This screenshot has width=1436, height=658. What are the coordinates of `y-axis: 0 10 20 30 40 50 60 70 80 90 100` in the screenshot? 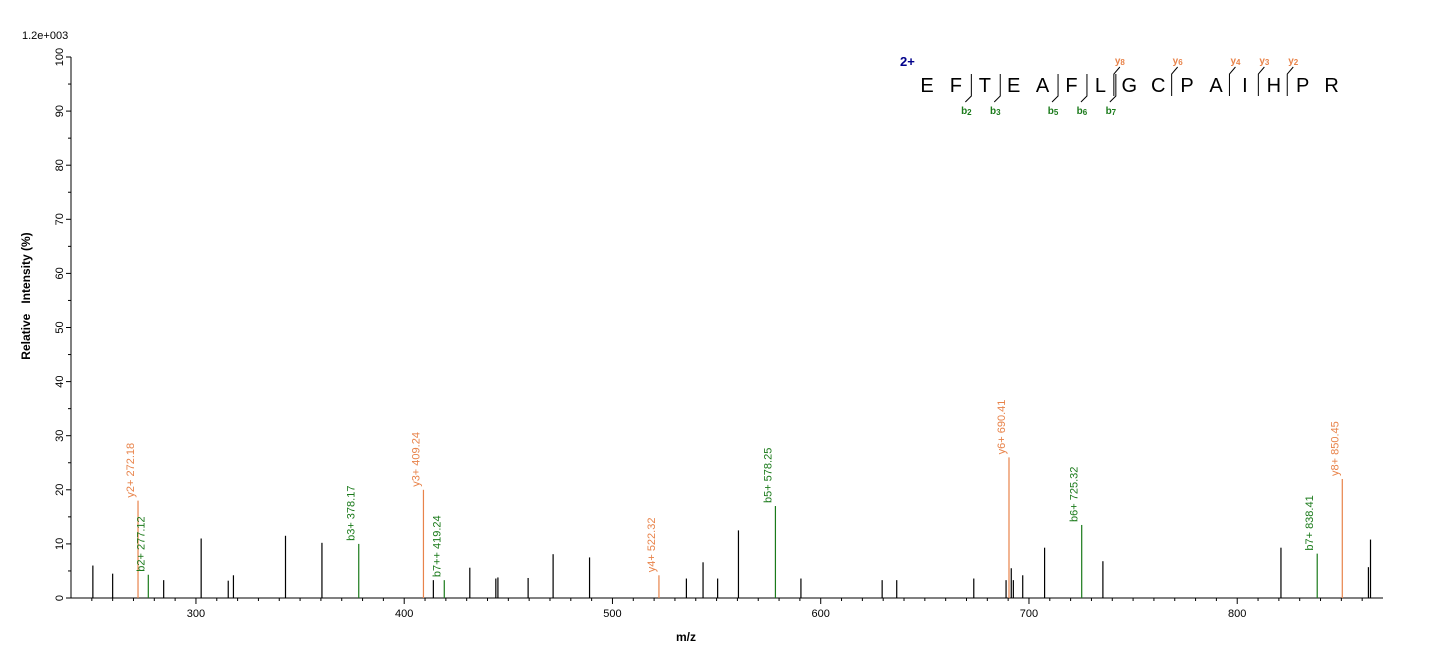 It's located at (63, 324).